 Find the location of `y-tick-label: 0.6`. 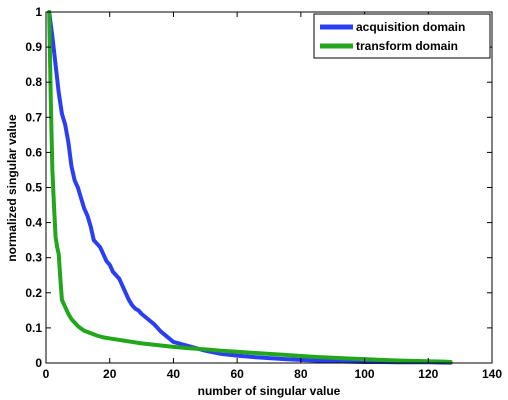

y-tick-label: 0.6 is located at coordinates (33, 152).